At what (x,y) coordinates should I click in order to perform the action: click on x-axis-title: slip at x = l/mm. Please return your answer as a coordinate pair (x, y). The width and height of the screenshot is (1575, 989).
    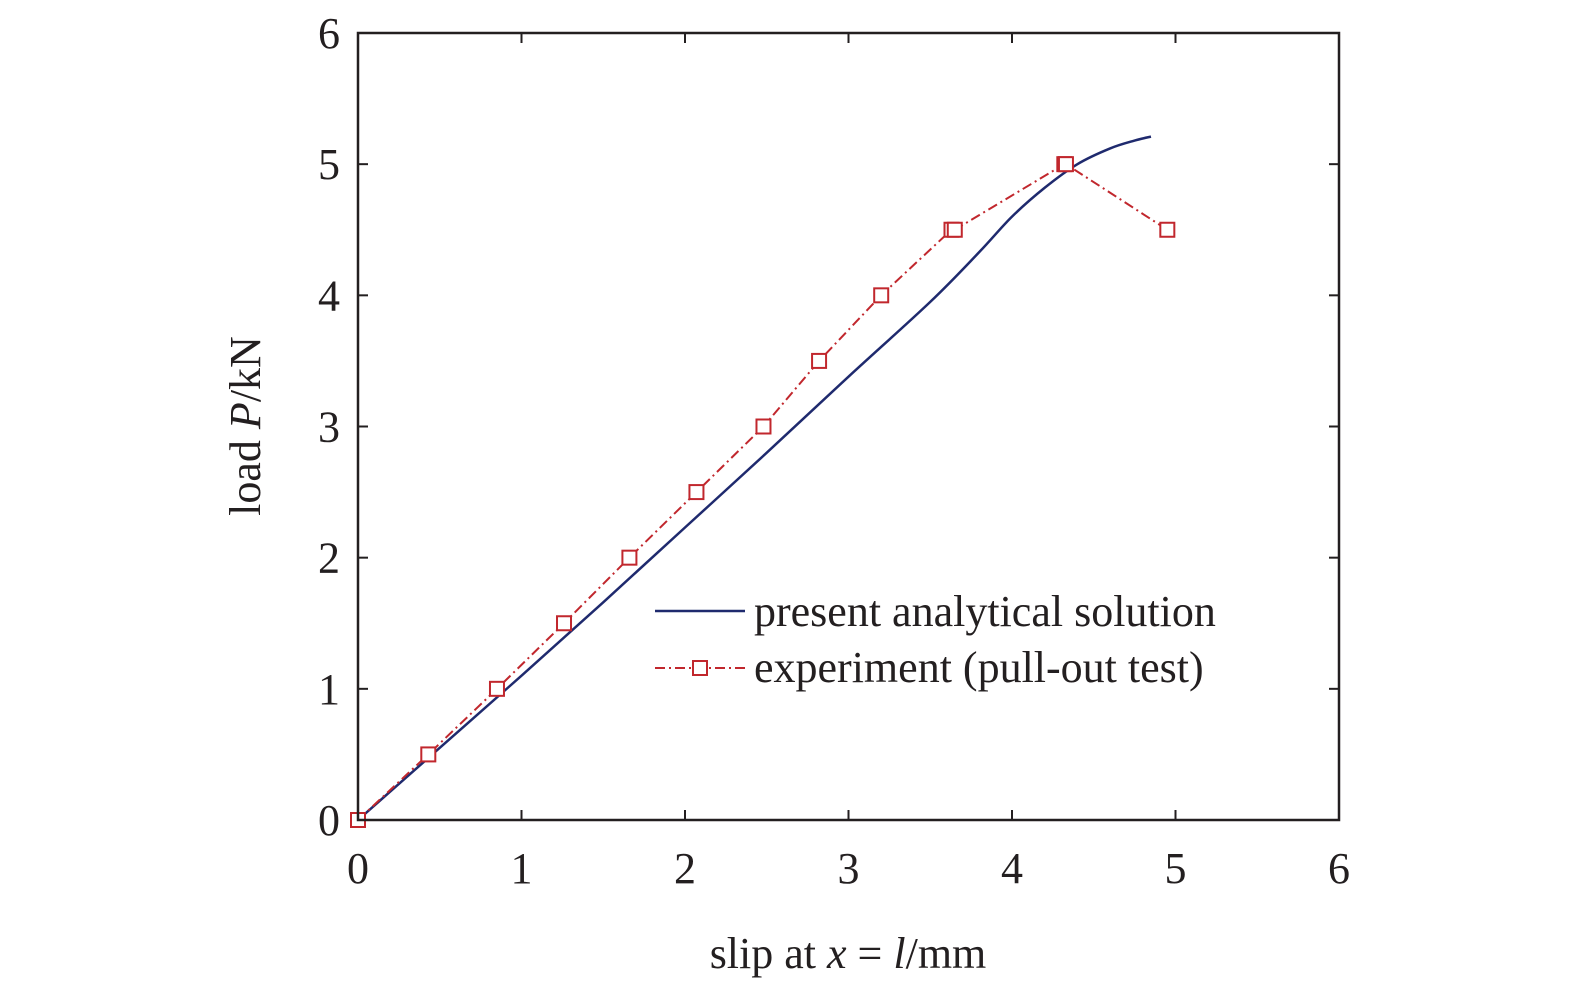
    Looking at the image, I should click on (848, 953).